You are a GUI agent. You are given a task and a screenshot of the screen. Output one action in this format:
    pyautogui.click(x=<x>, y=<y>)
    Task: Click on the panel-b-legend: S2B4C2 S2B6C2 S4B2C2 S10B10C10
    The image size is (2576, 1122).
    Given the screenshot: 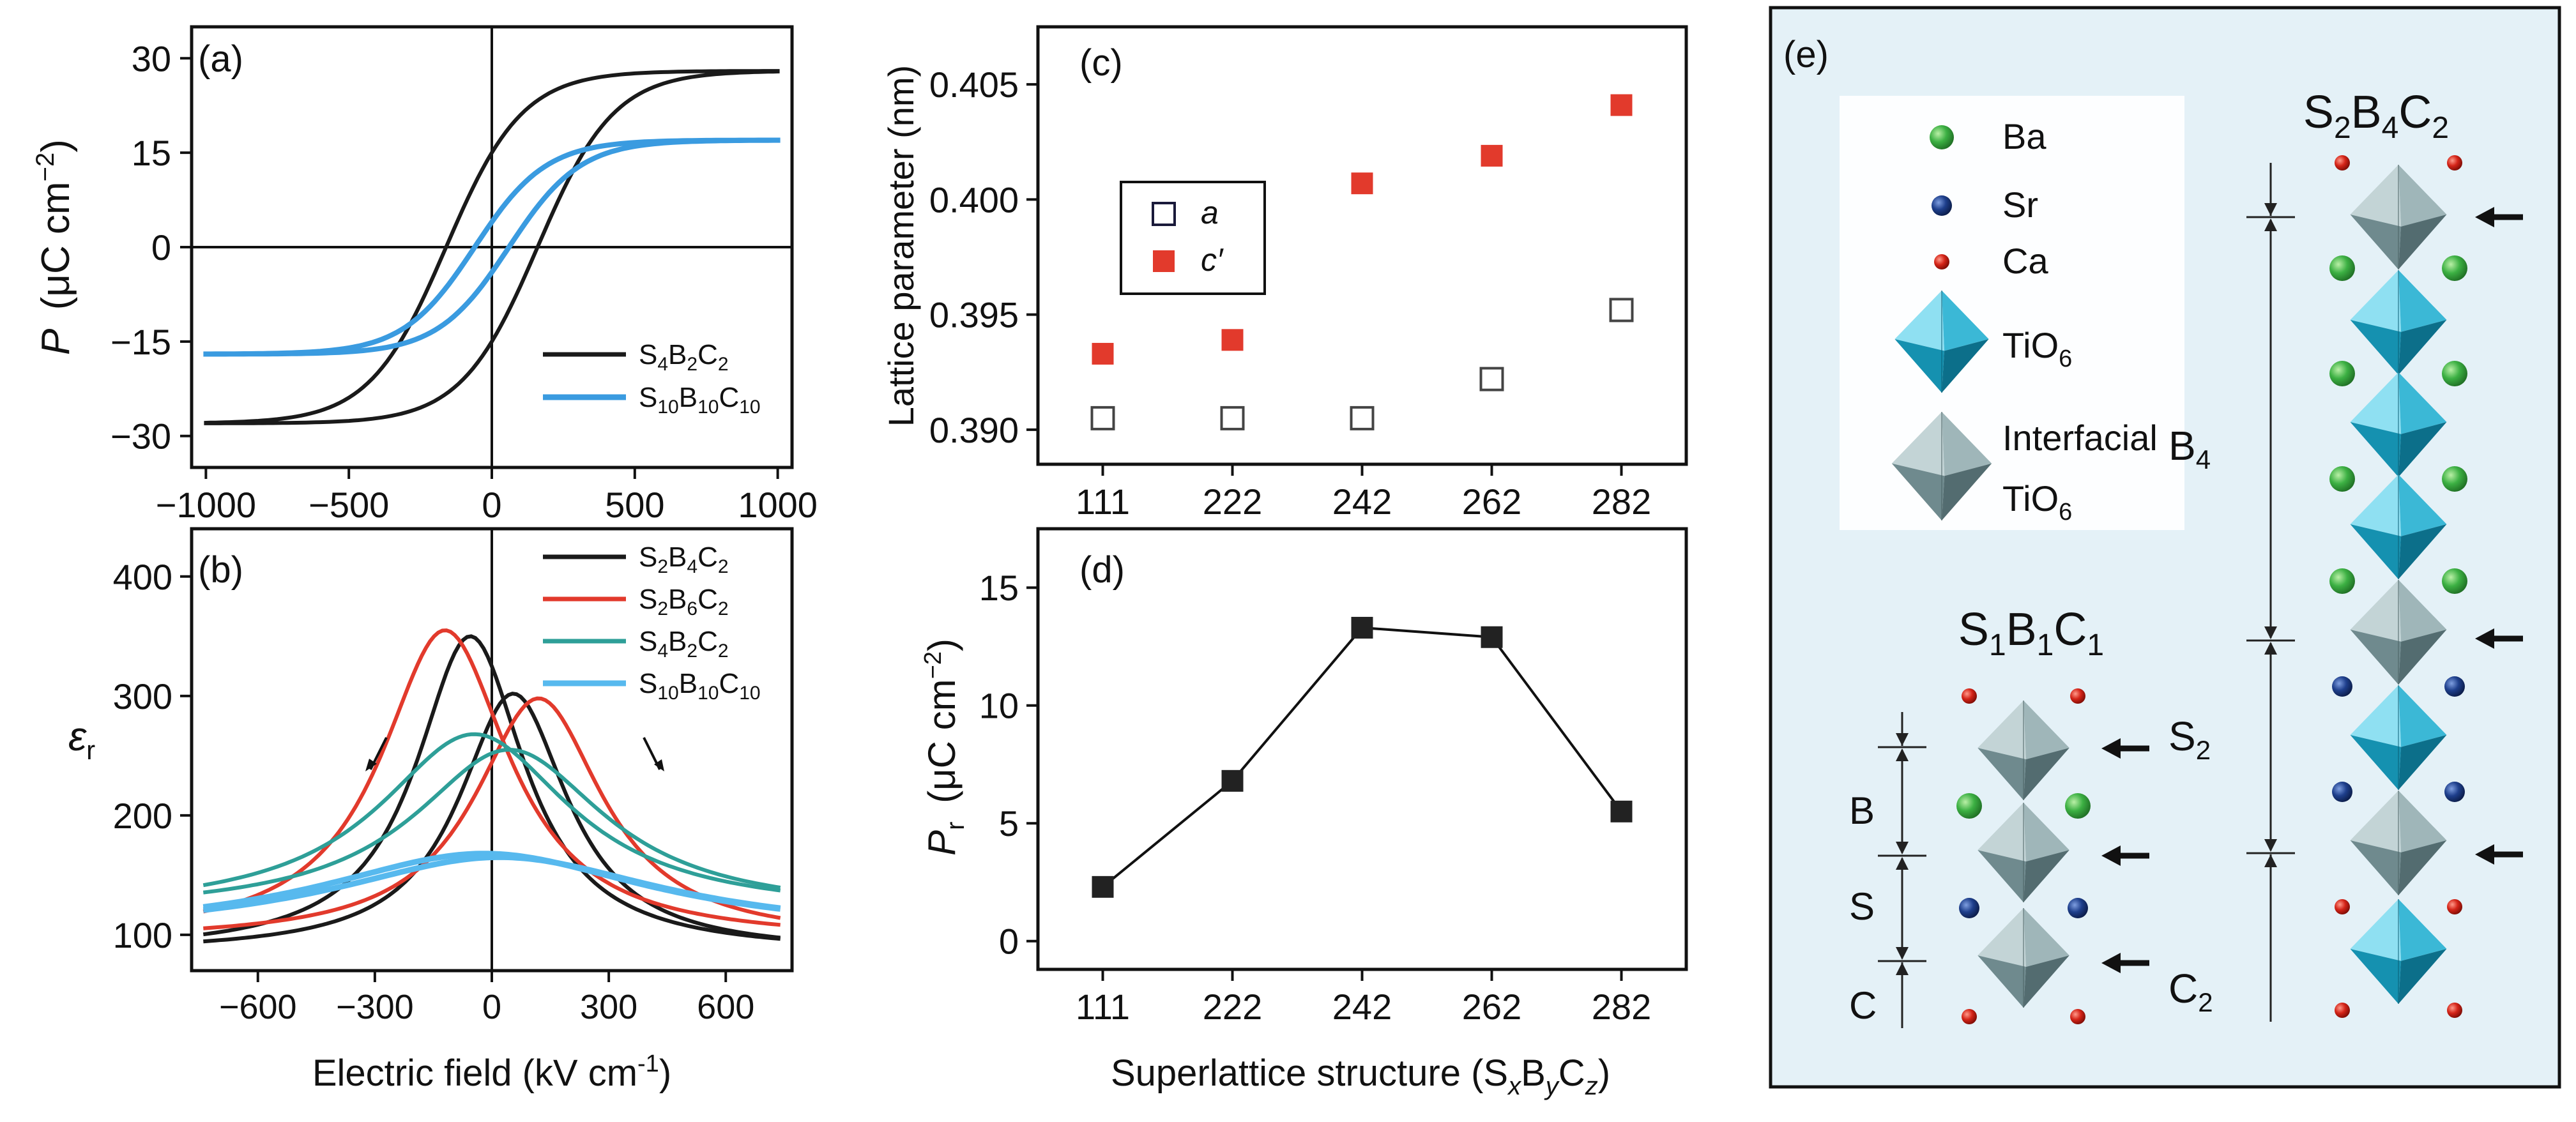 What is the action you would take?
    pyautogui.click(x=652, y=623)
    